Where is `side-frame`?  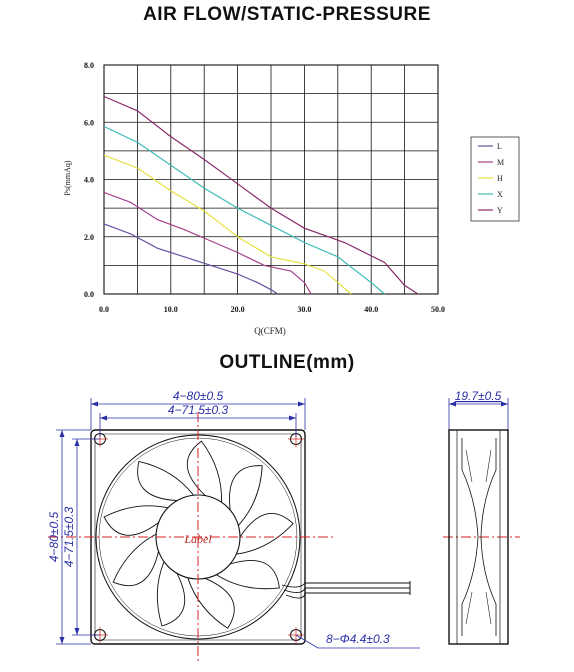 side-frame is located at coordinates (478, 537).